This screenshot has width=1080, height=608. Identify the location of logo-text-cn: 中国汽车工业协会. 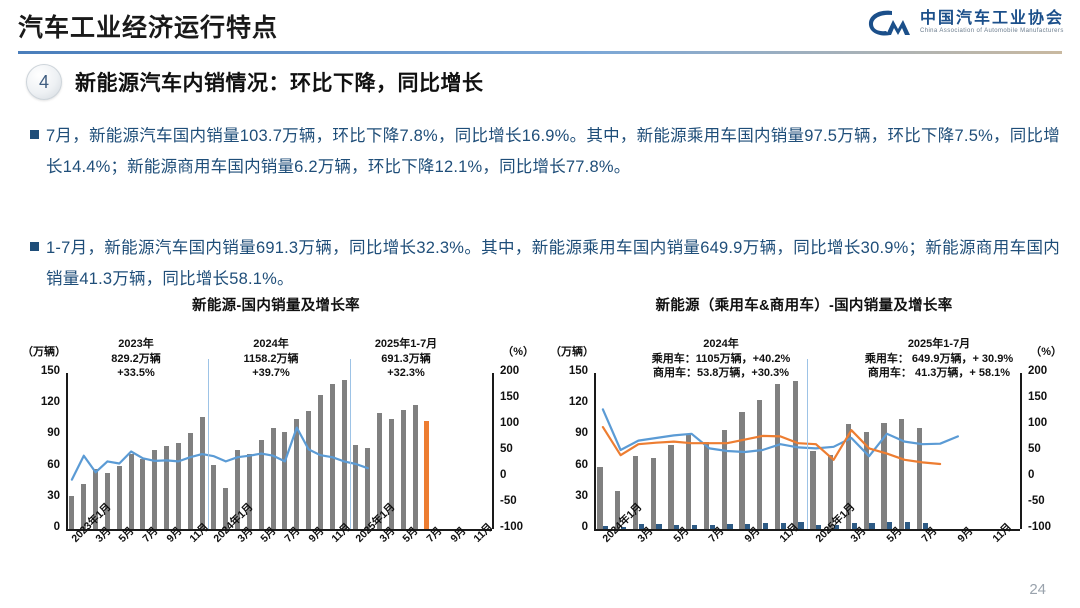
(991, 18).